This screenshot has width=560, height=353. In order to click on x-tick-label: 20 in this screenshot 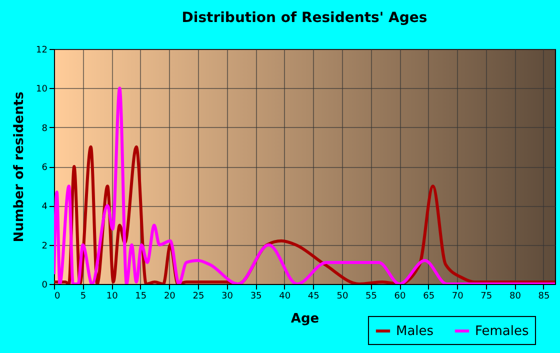, I will do `click(170, 297)`.